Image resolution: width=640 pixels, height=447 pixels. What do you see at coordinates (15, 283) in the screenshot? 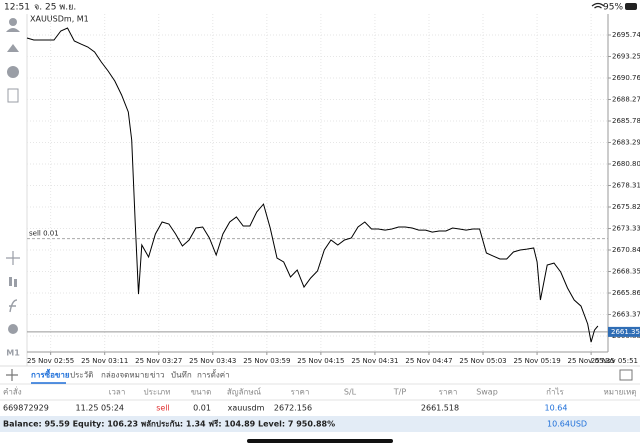
I see `chart-type-icon-bar` at bounding box center [15, 283].